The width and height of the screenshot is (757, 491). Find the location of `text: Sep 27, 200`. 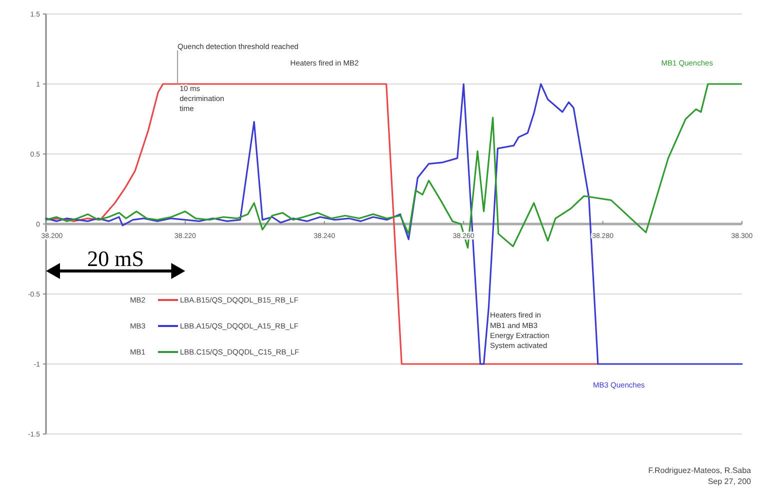

text: Sep 27, 200 is located at coordinates (730, 481).